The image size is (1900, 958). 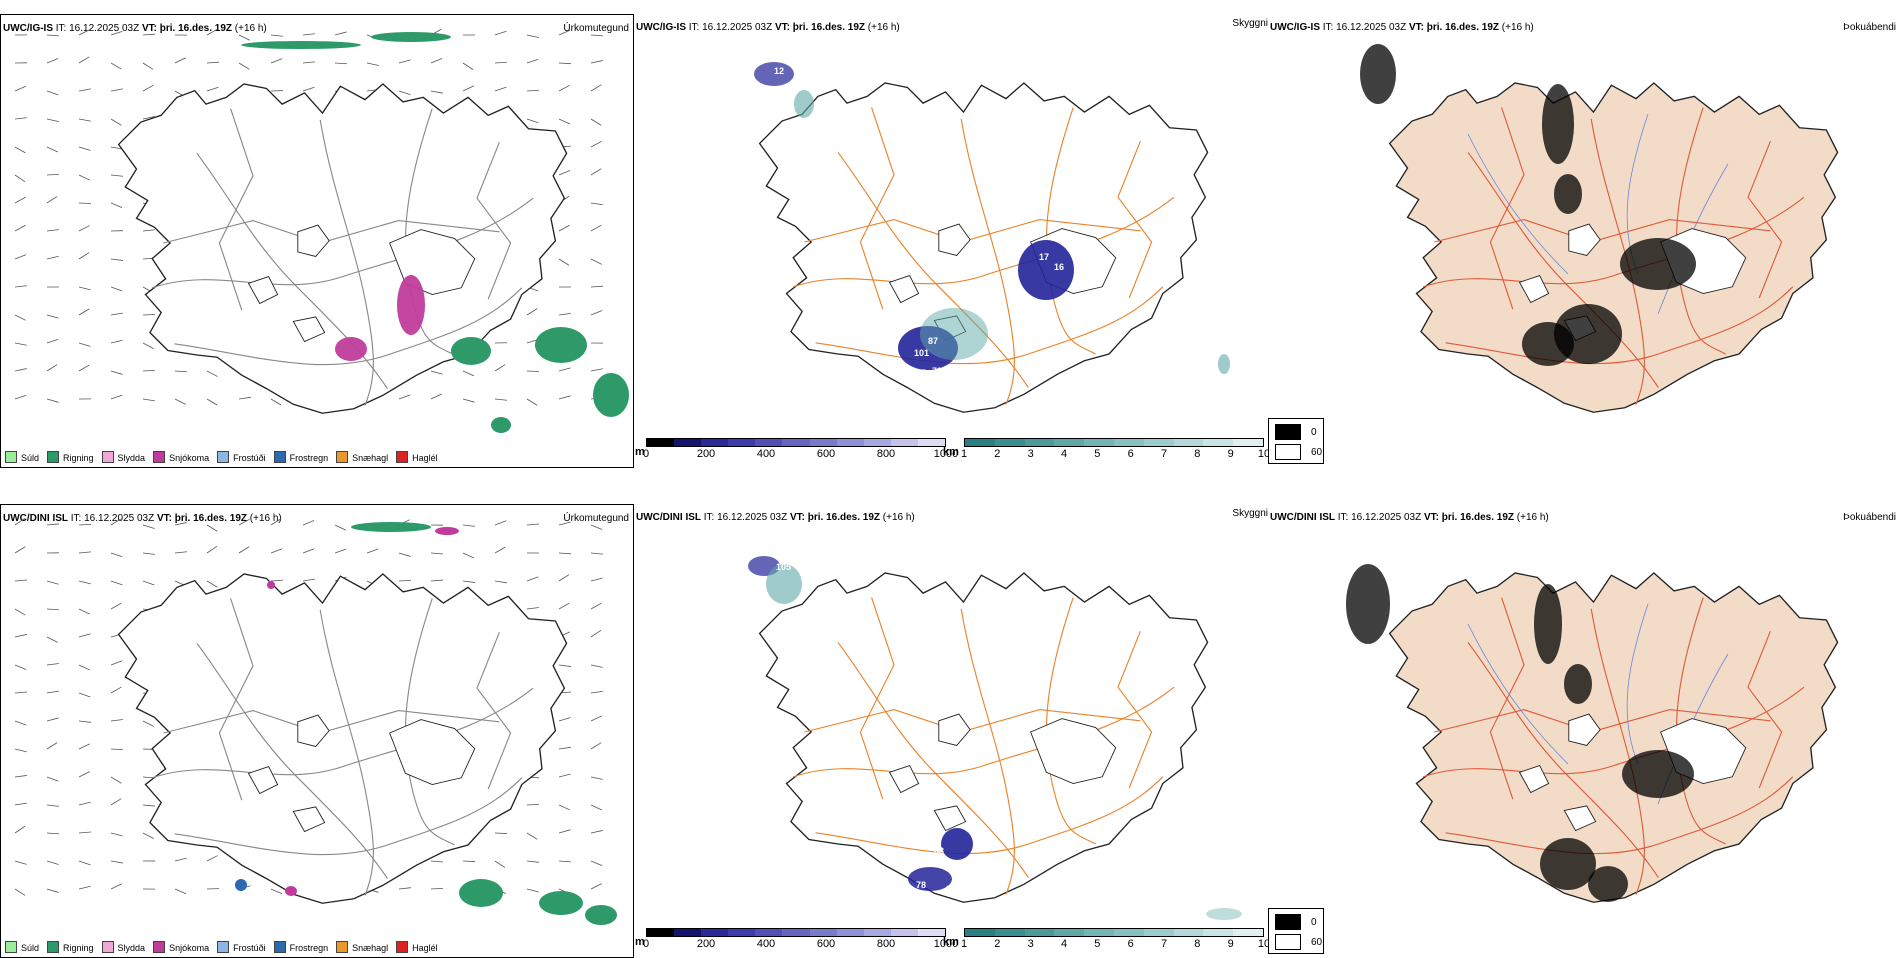 I want to click on cloud-base-label: 17, so click(x=1044, y=257).